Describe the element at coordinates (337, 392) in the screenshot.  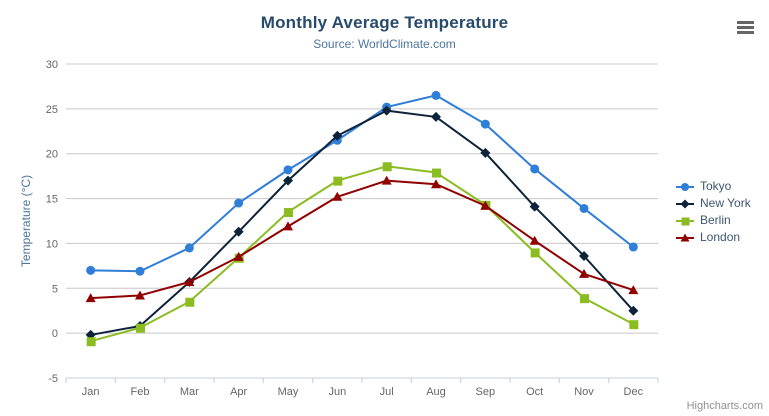
I see `x-axis-tick-label: Jun` at that location.